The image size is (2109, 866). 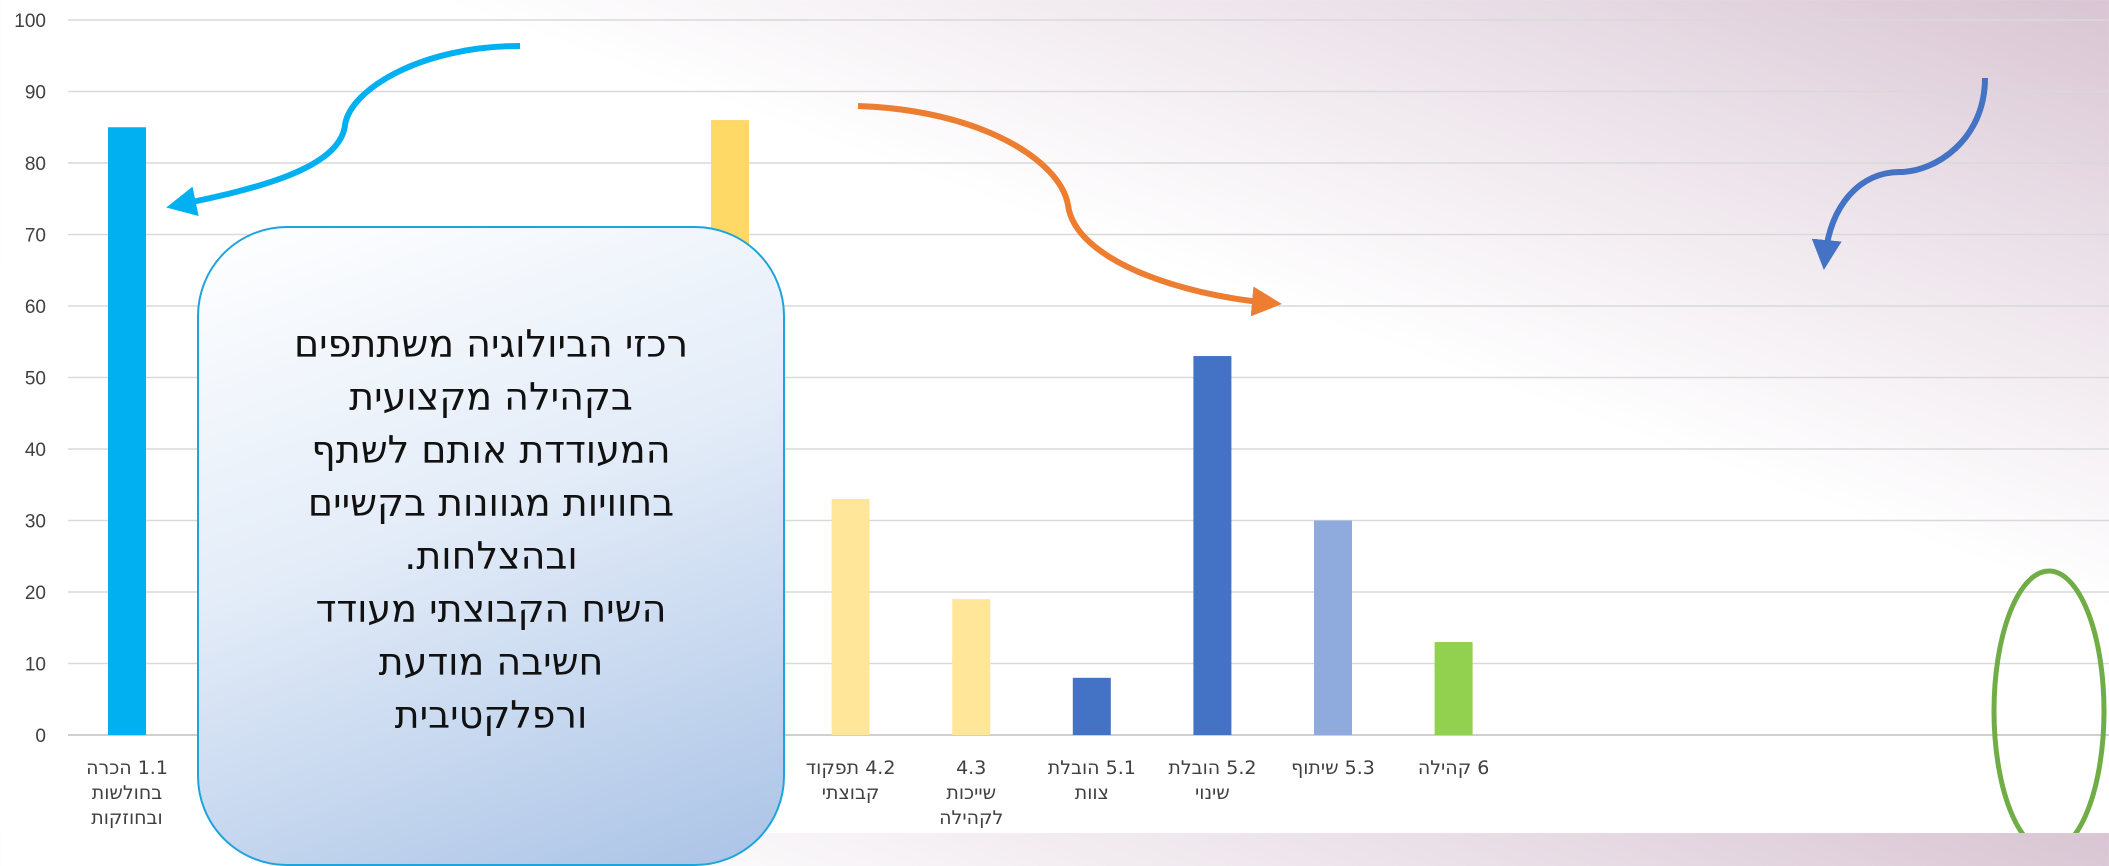 What do you see at coordinates (40, 736) in the screenshot?
I see `y-tick-label: 0` at bounding box center [40, 736].